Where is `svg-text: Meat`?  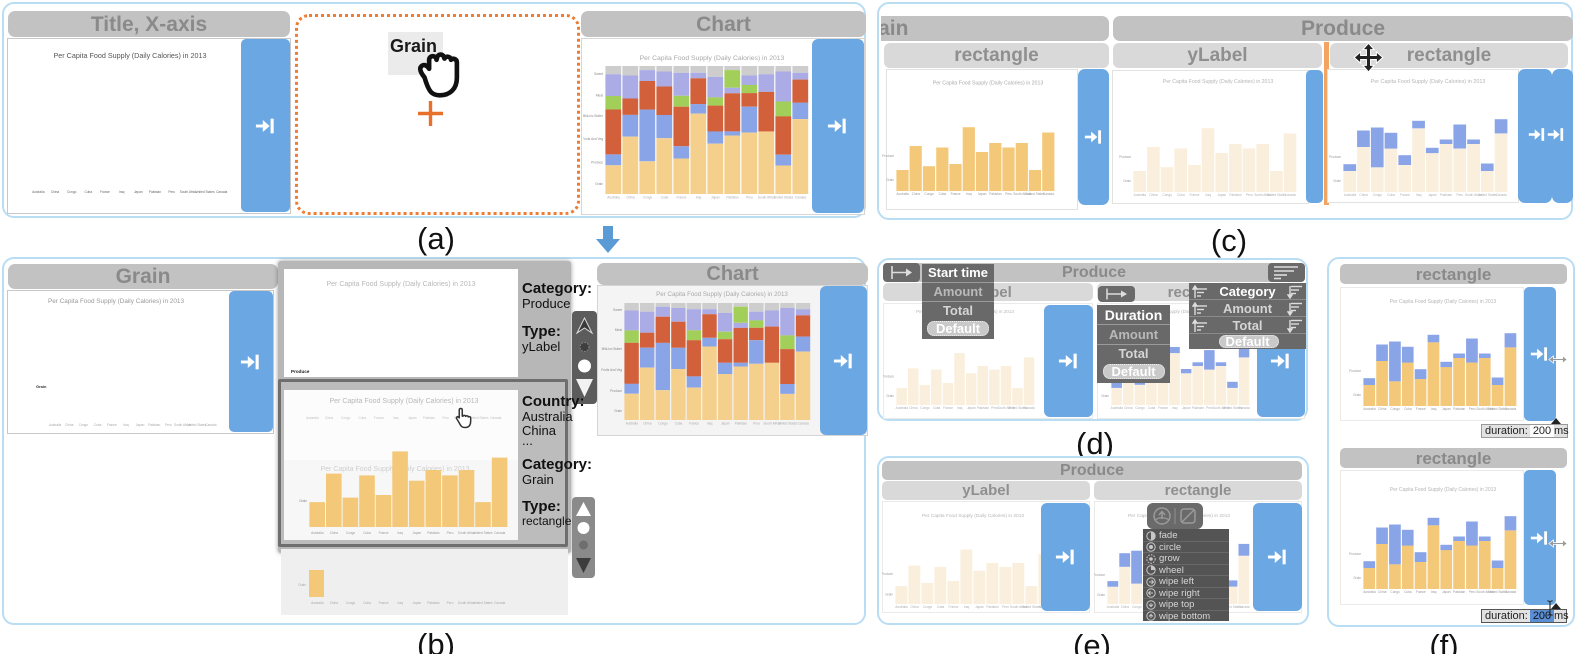
svg-text: Meat is located at coordinates (599, 96).